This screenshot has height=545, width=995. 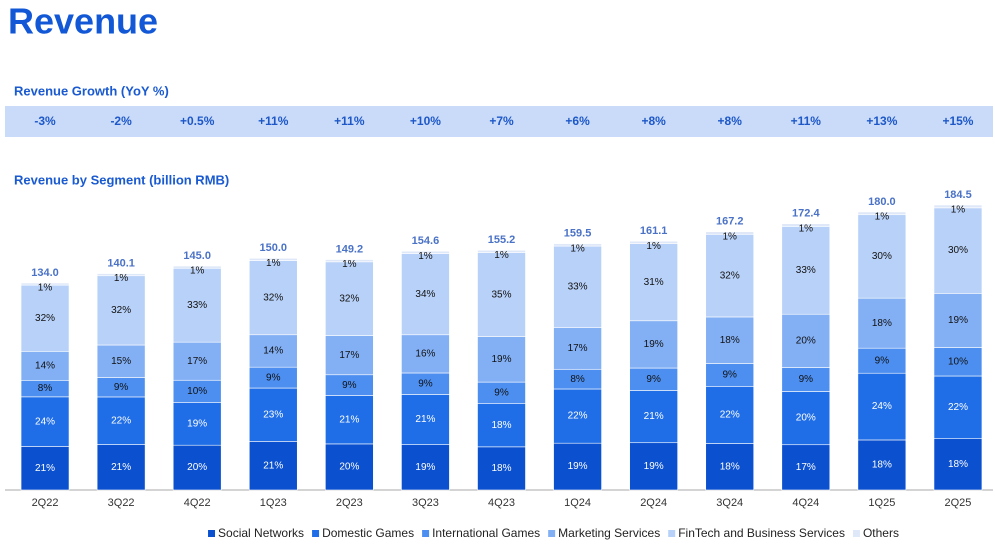 I want to click on growth-label: -3%, so click(x=45, y=121).